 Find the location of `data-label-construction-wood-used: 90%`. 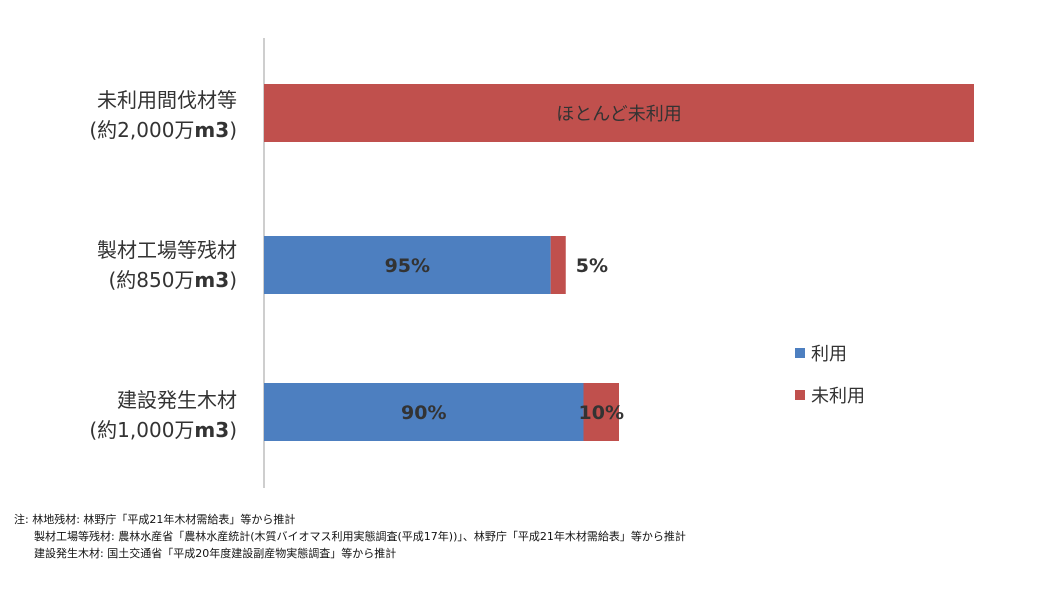

data-label-construction-wood-used: 90% is located at coordinates (423, 413).